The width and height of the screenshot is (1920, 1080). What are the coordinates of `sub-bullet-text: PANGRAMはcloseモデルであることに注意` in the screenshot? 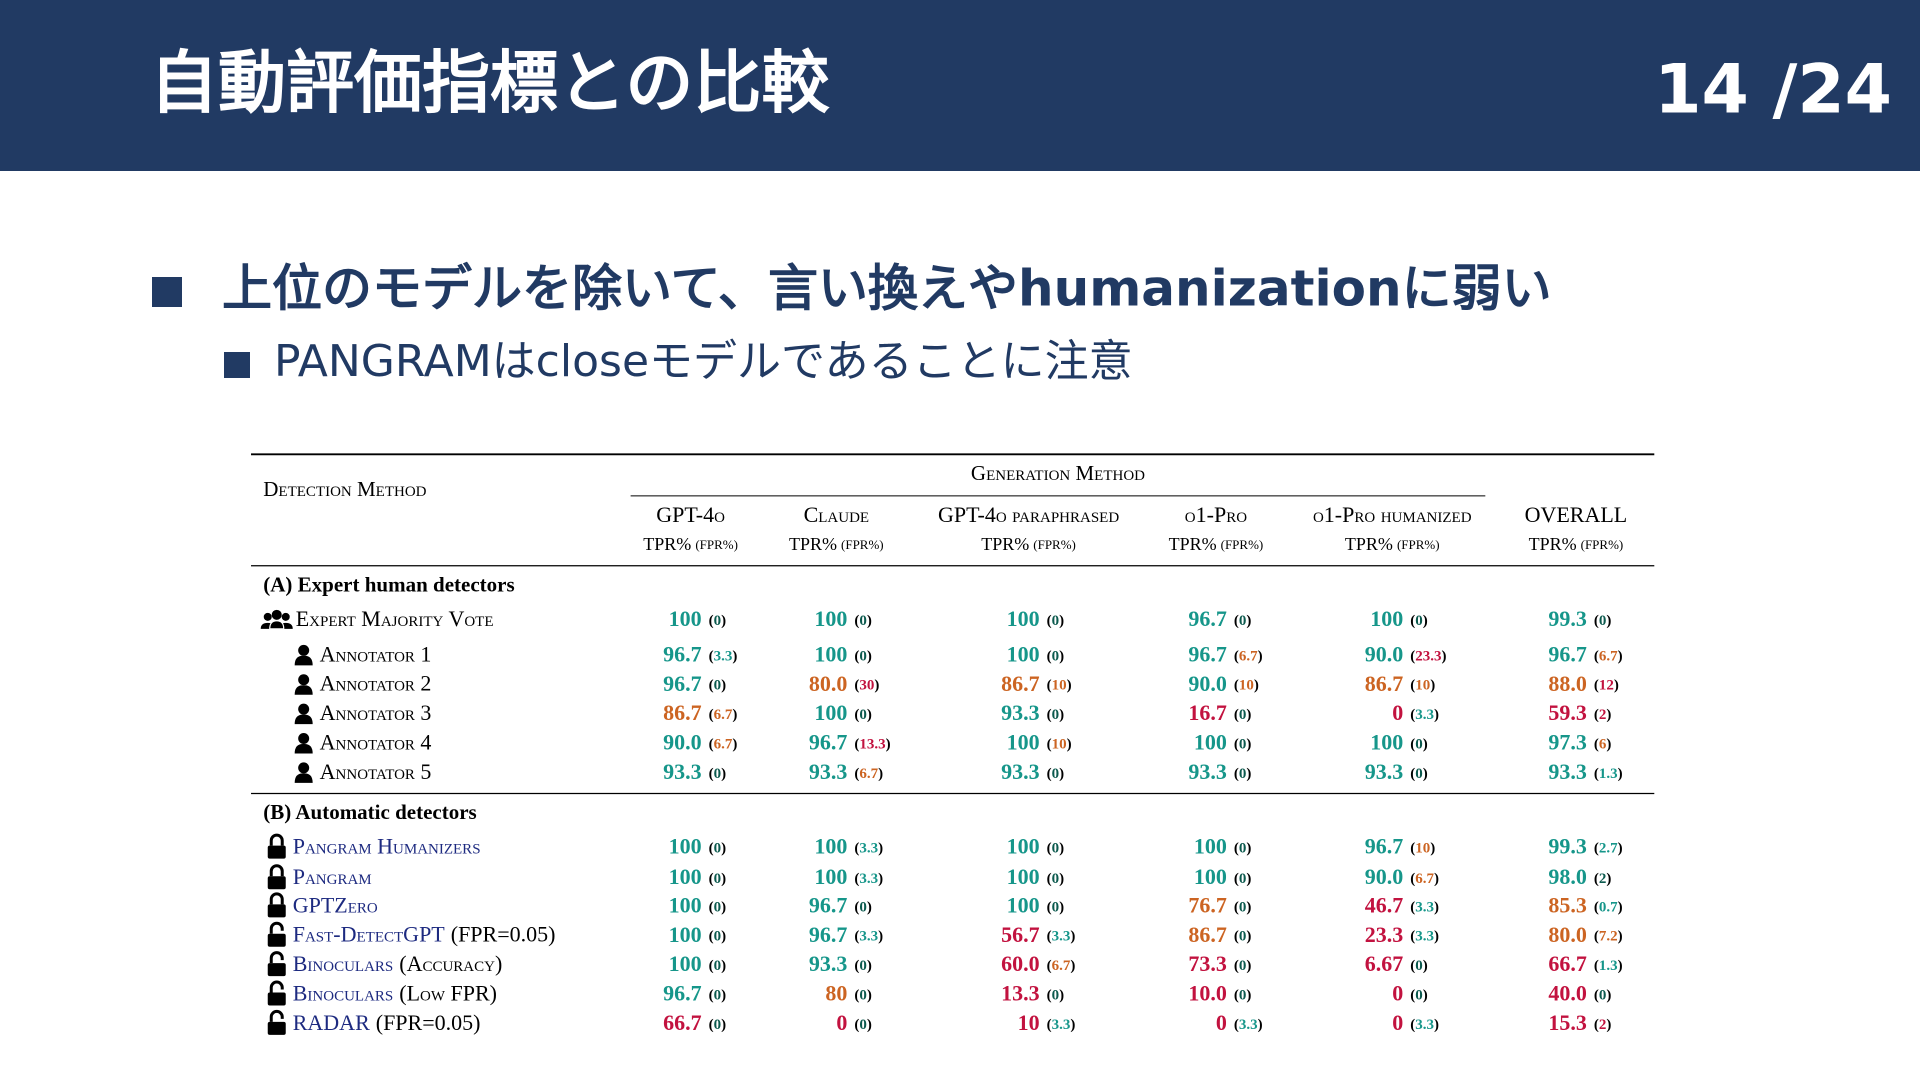 It's located at (703, 361).